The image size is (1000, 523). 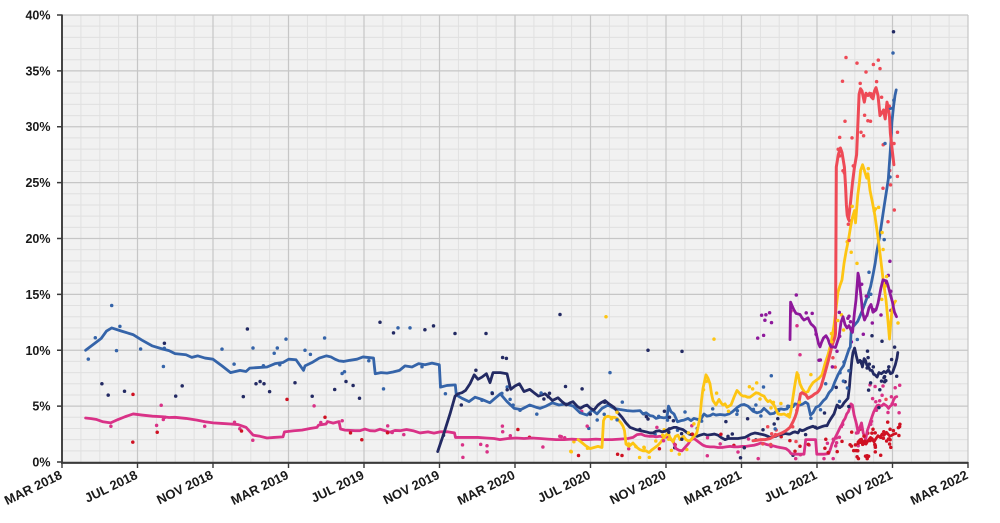 What do you see at coordinates (37, 16) in the screenshot?
I see `svg-text: 40%` at bounding box center [37, 16].